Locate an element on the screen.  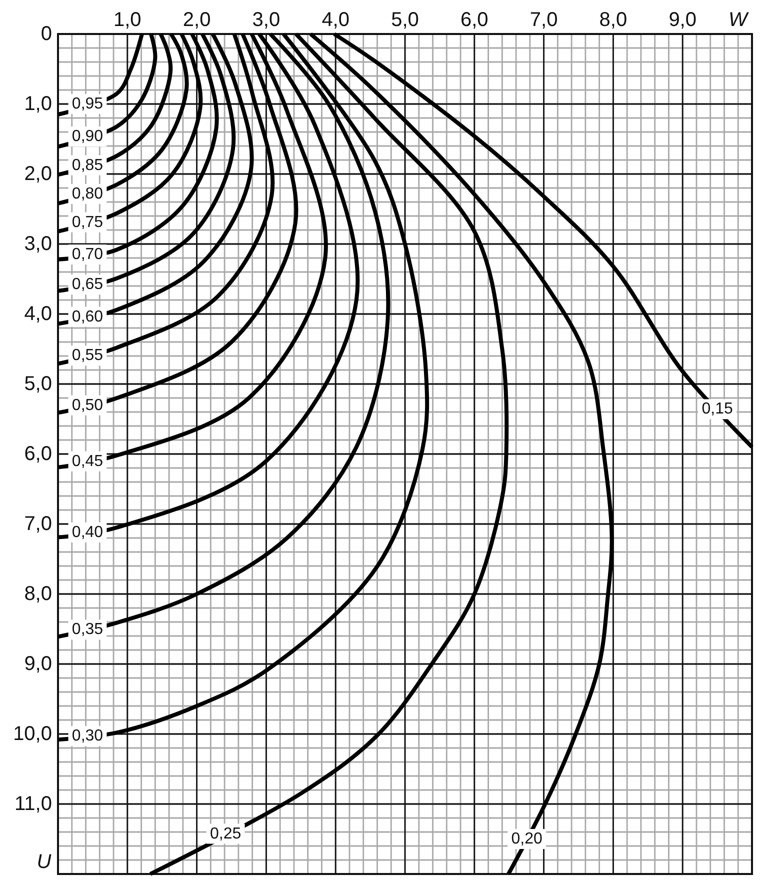
y-tick-label: 2,0 is located at coordinates (38, 174).